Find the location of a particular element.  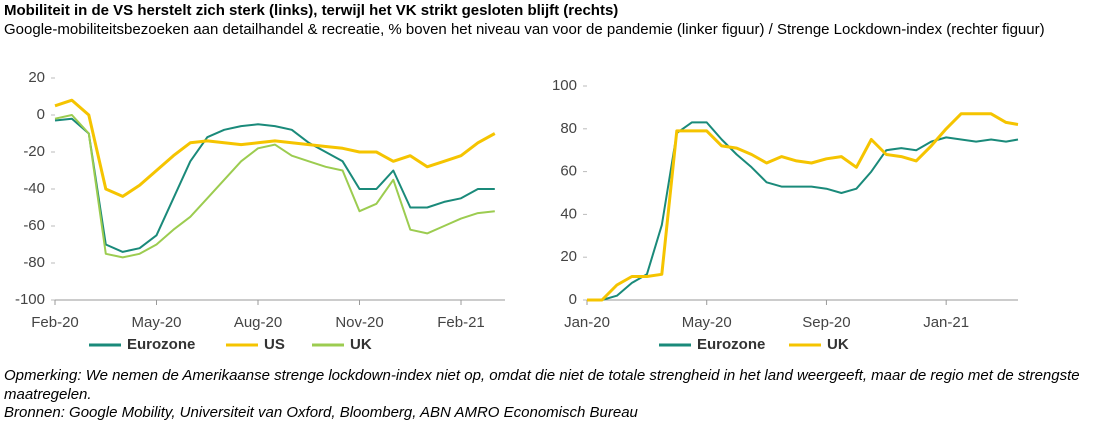

y-tick-label: 40 is located at coordinates (568, 213).